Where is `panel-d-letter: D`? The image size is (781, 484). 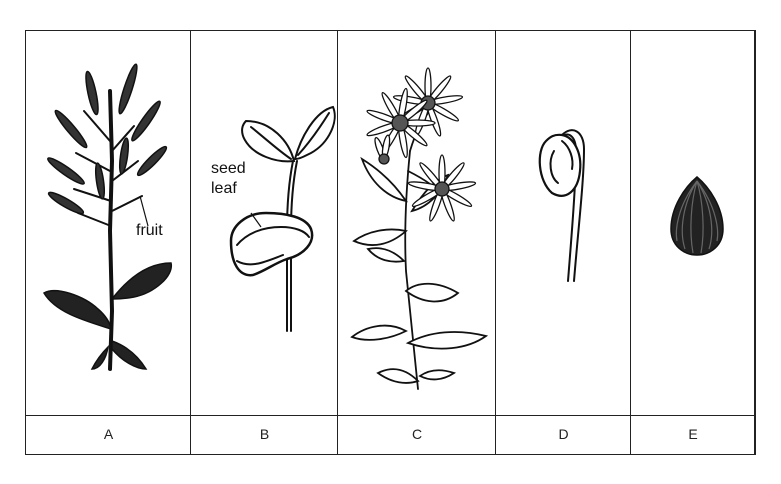
panel-d-letter: D is located at coordinates (563, 434).